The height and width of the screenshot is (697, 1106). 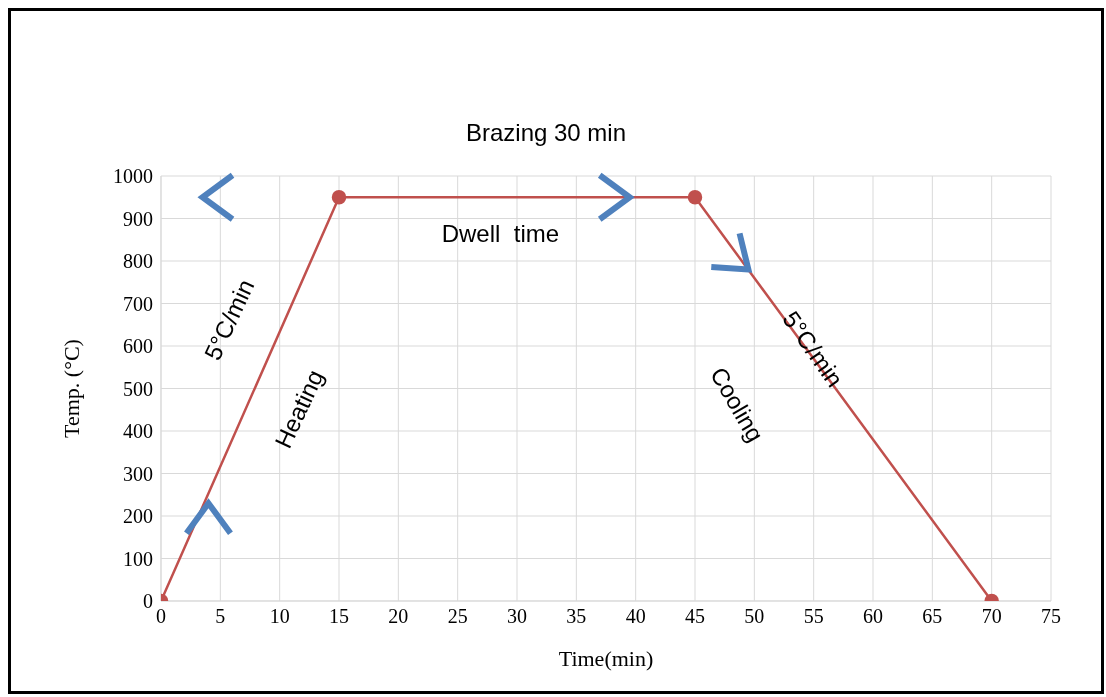 I want to click on y-tick-label: 0, so click(x=148, y=601).